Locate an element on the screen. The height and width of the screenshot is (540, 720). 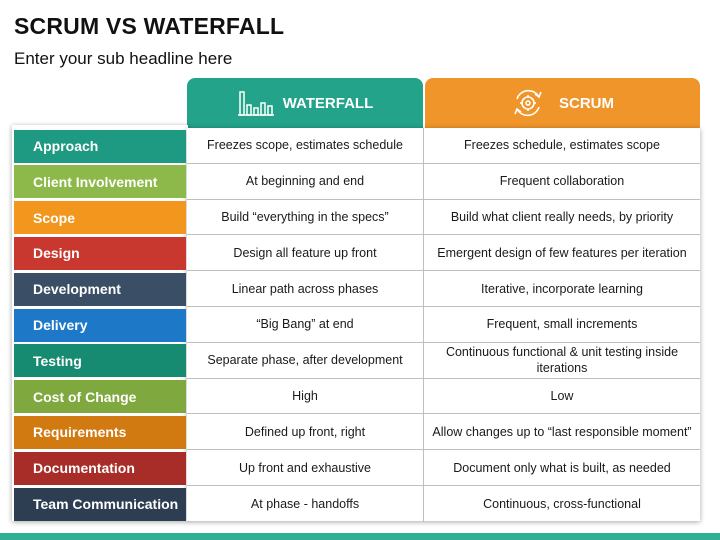
row-label: Cost of Change is located at coordinates (100, 397).